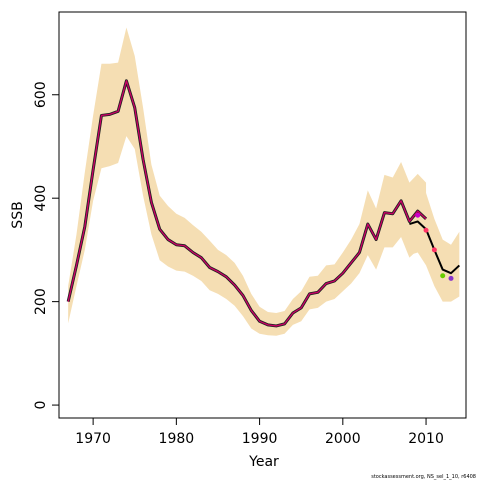 The width and height of the screenshot is (480, 480). Describe the element at coordinates (41, 405) in the screenshot. I see `y-tick-label: 0` at that location.